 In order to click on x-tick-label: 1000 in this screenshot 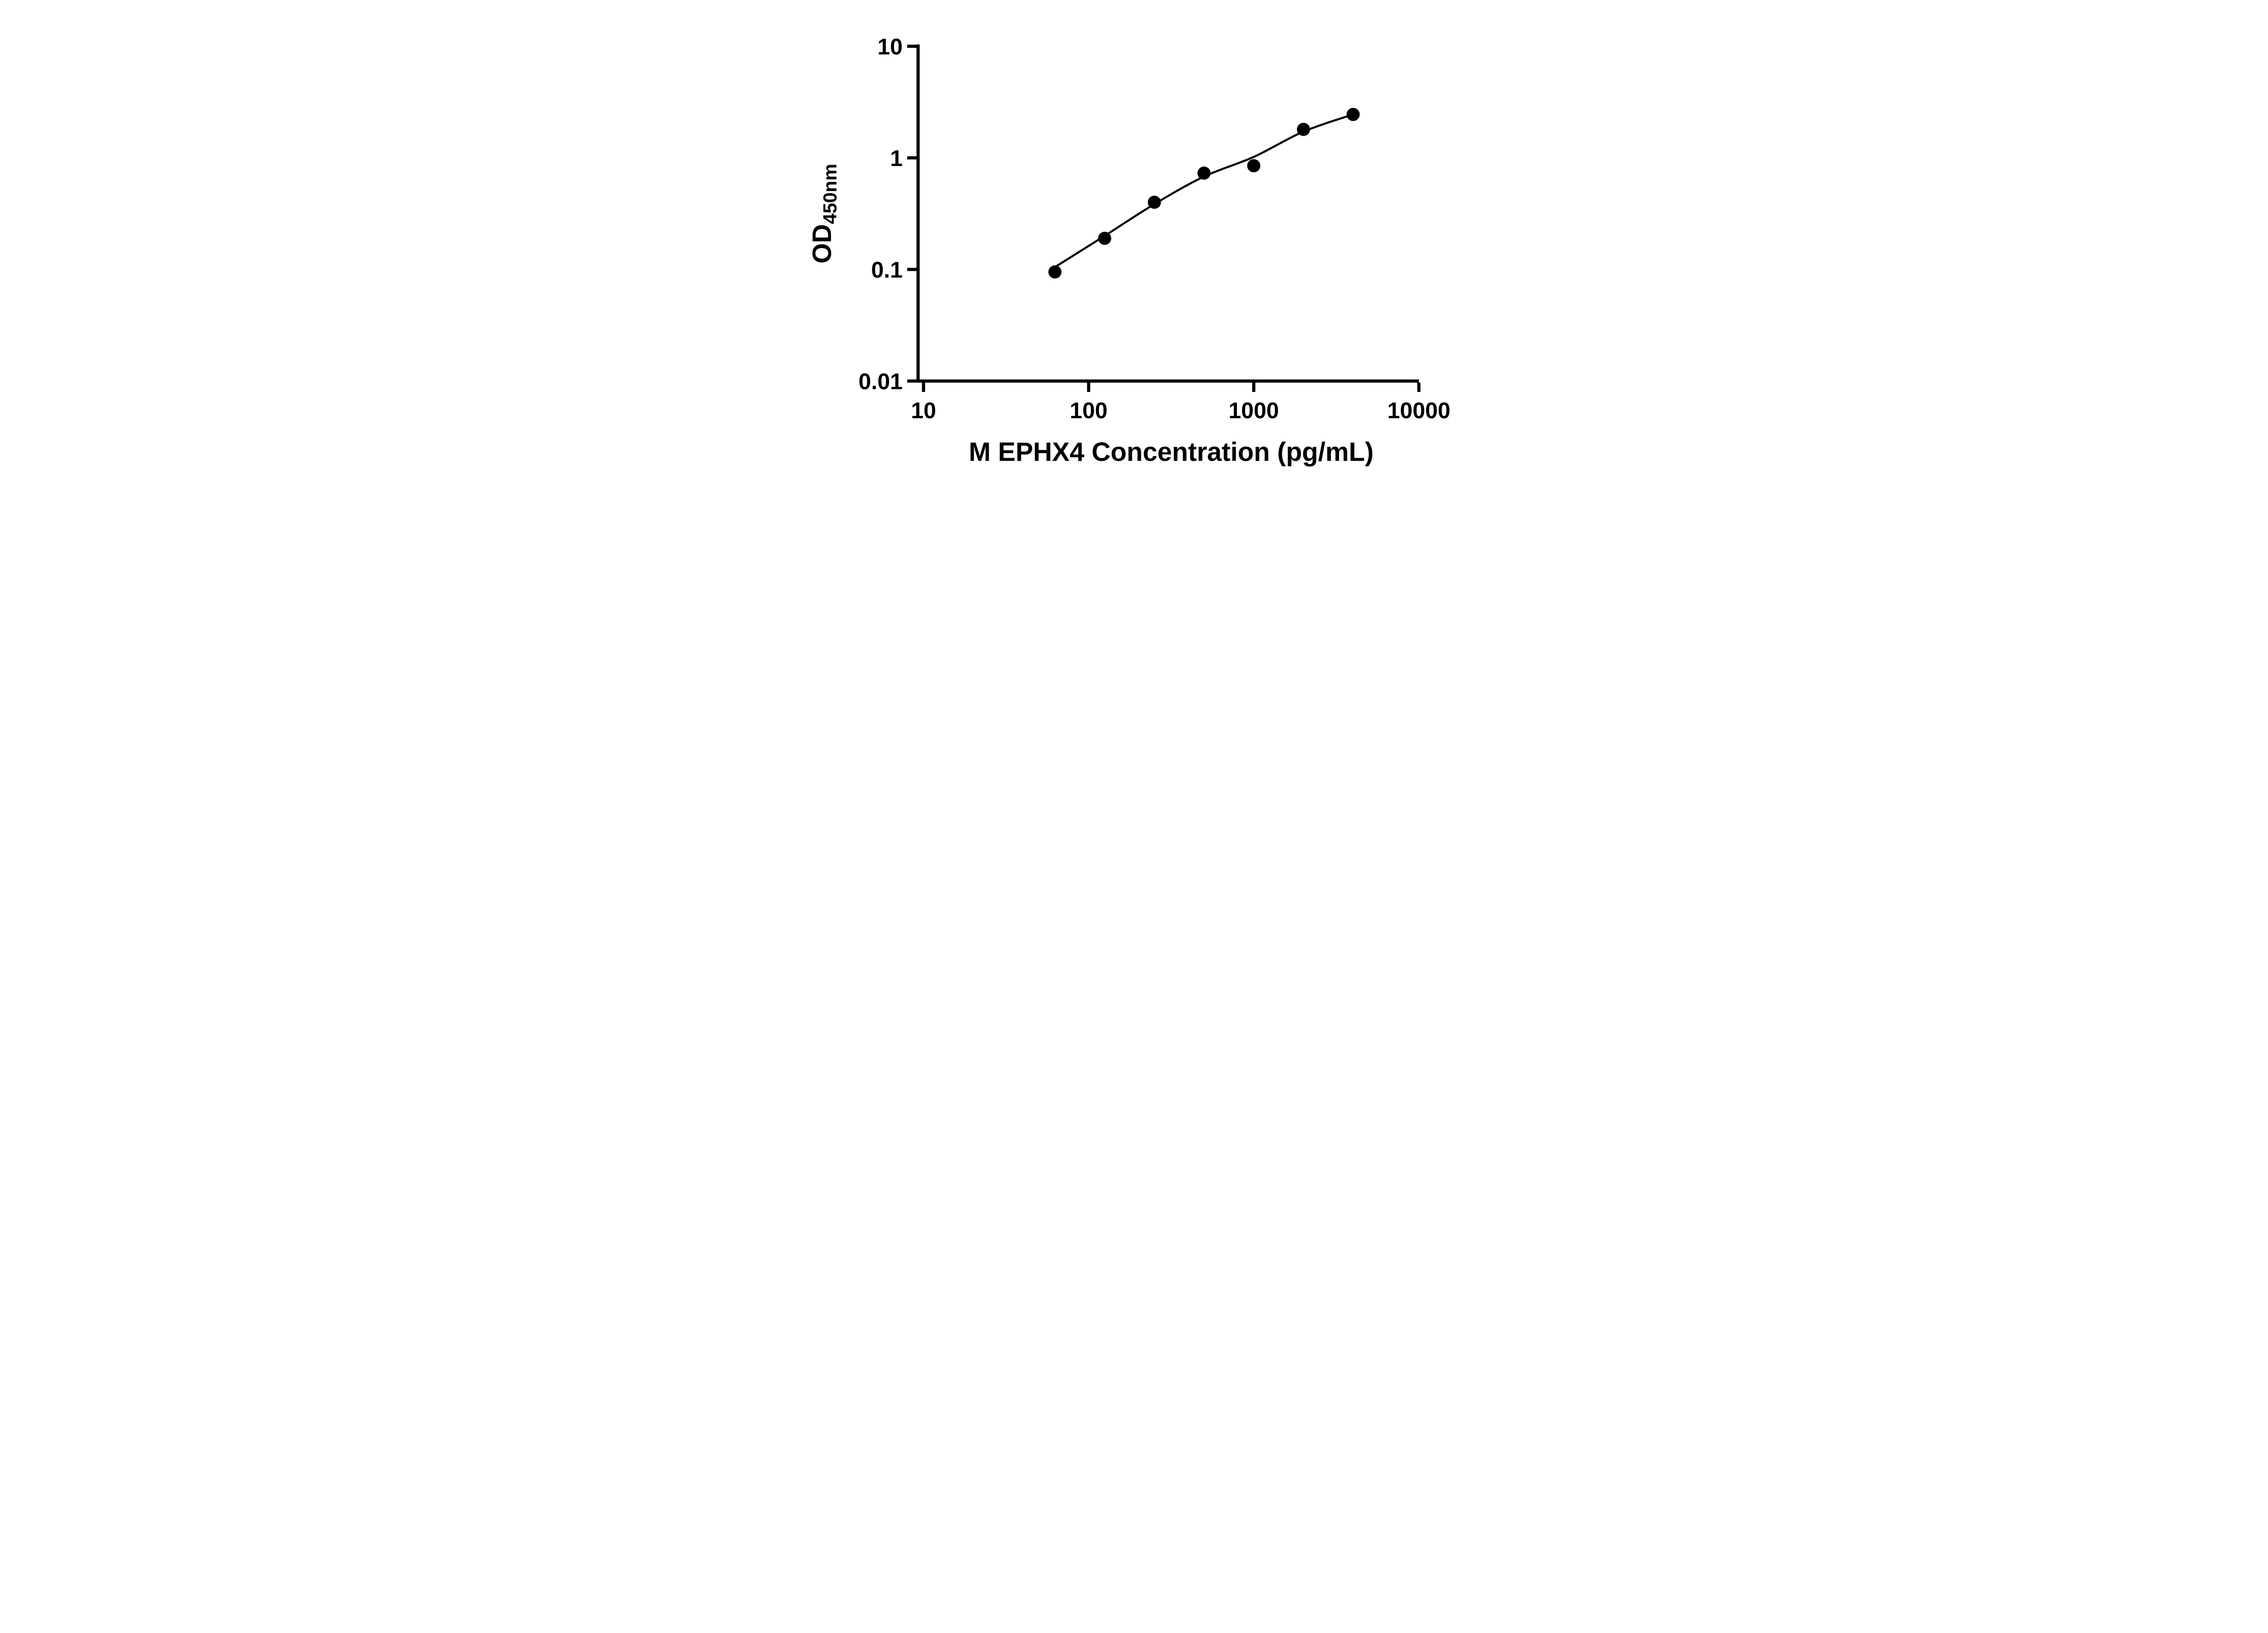, I will do `click(1254, 410)`.